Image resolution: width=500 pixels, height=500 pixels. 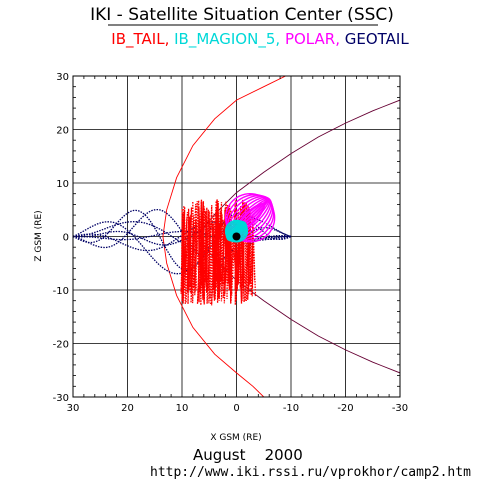 I want to click on y-tick-label: -20, so click(x=61, y=345).